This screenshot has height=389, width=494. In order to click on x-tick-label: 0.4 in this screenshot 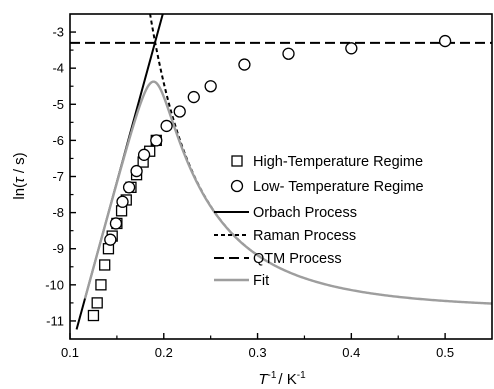, I will do `click(351, 352)`.